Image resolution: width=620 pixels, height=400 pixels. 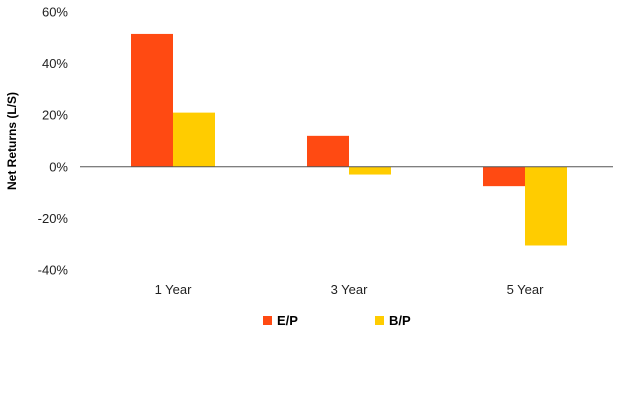 What do you see at coordinates (287, 320) in the screenshot?
I see `legend-label: E/P` at bounding box center [287, 320].